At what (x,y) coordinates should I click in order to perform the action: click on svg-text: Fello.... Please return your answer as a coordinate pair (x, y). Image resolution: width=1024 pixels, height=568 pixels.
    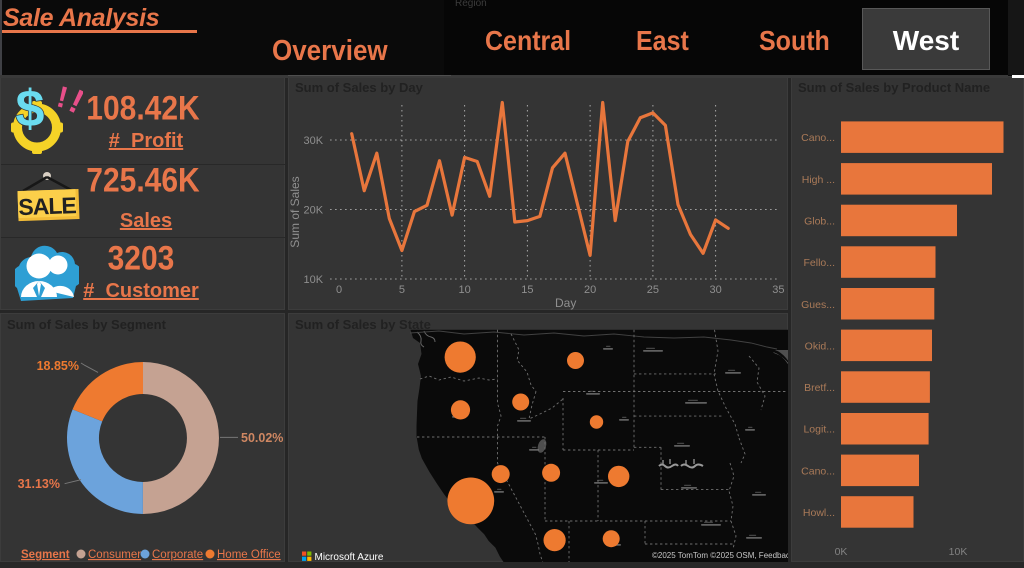
    Looking at the image, I should click on (819, 263).